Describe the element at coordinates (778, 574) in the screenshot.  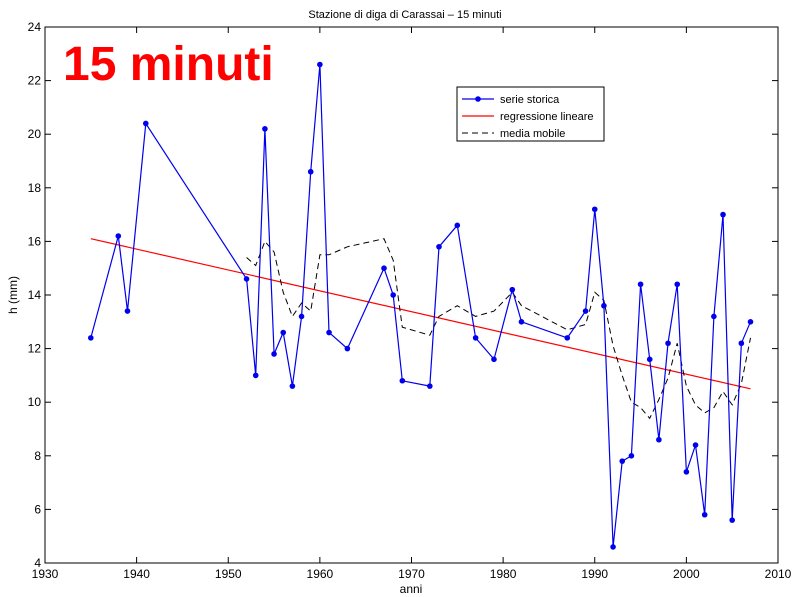
I see `x-tick-label: 2010` at that location.